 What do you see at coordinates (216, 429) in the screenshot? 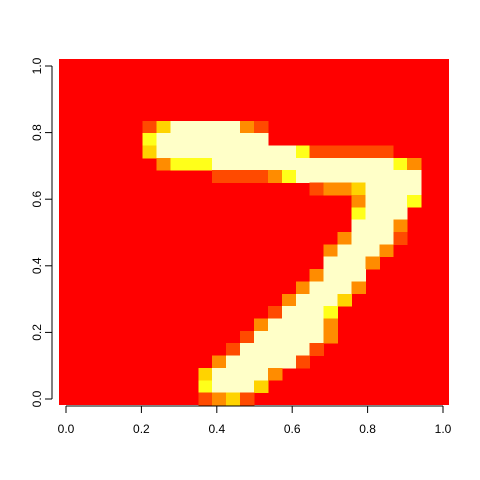
I see `x-tick-label: 0.4` at bounding box center [216, 429].